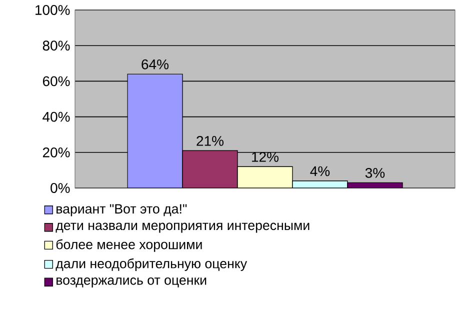  What do you see at coordinates (131, 283) in the screenshot?
I see `legend-label: воздержались от оценки` at bounding box center [131, 283].